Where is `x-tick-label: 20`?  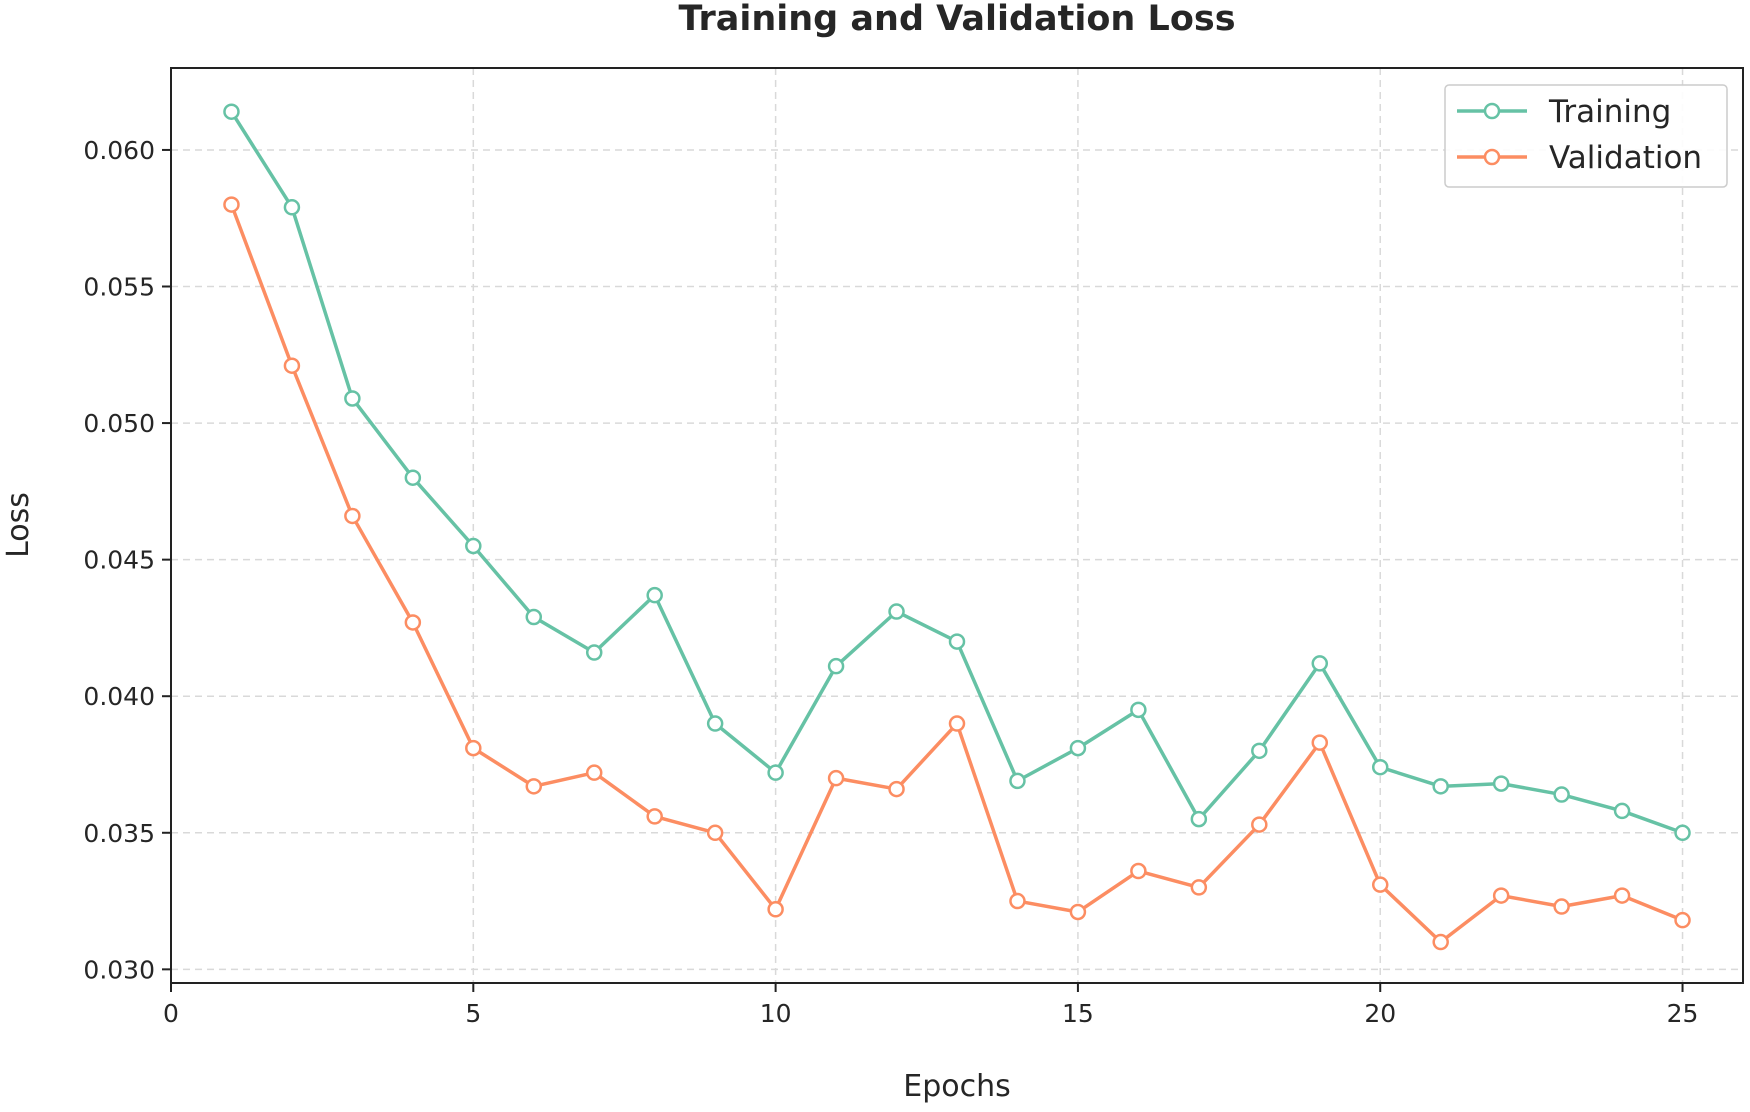 x-tick-label: 20 is located at coordinates (1380, 1013).